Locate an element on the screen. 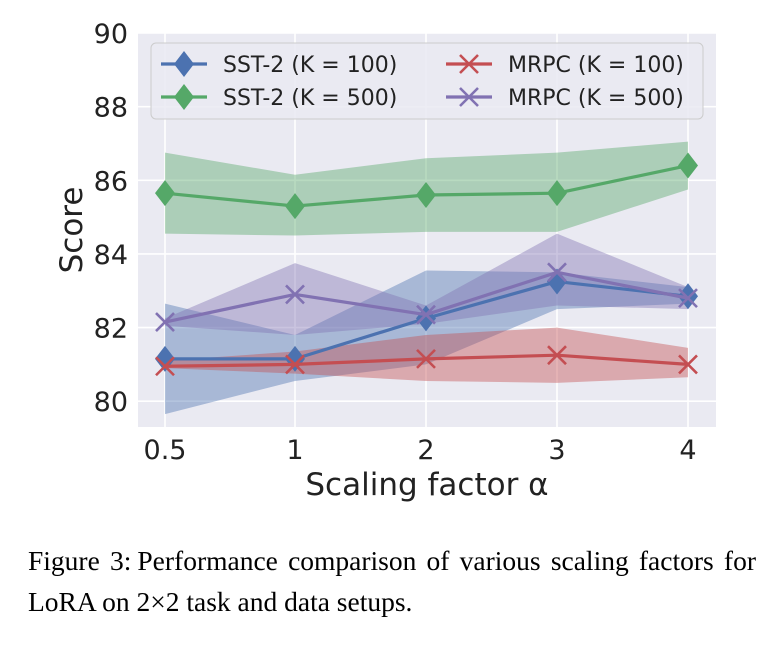 The width and height of the screenshot is (781, 650). y-tick-label: 90 is located at coordinates (111, 34).